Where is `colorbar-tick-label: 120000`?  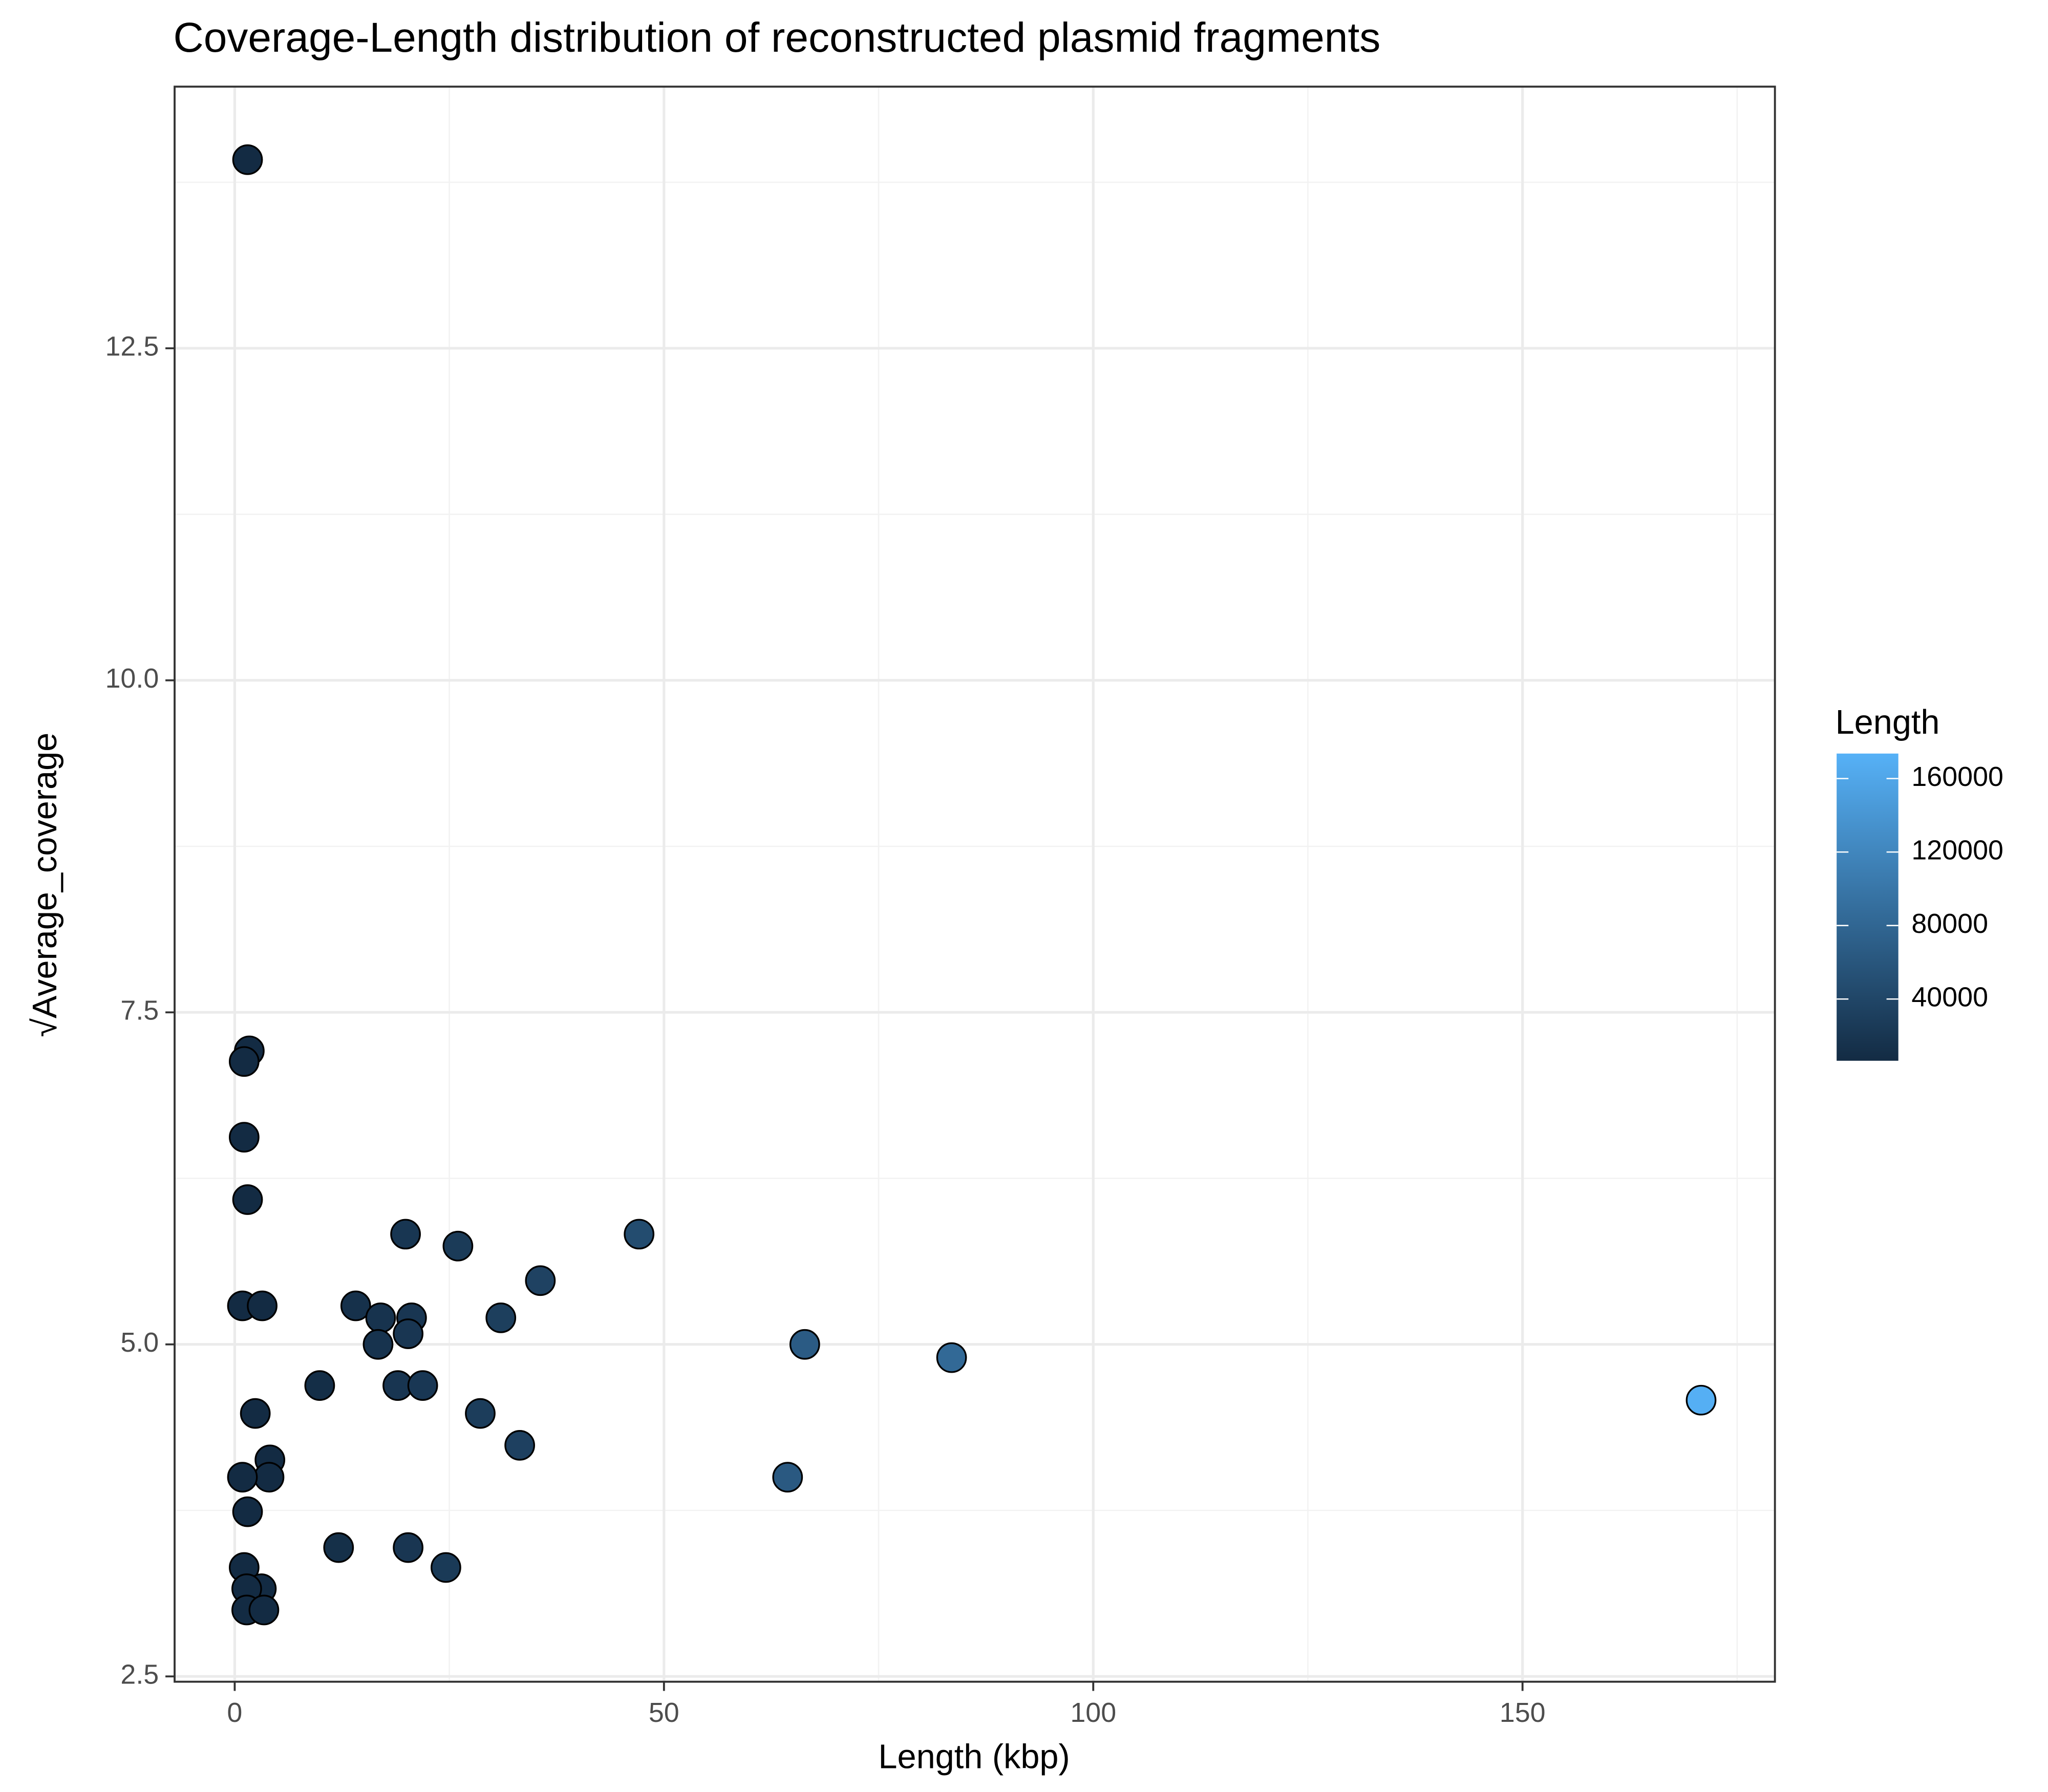 colorbar-tick-label: 120000 is located at coordinates (1957, 850).